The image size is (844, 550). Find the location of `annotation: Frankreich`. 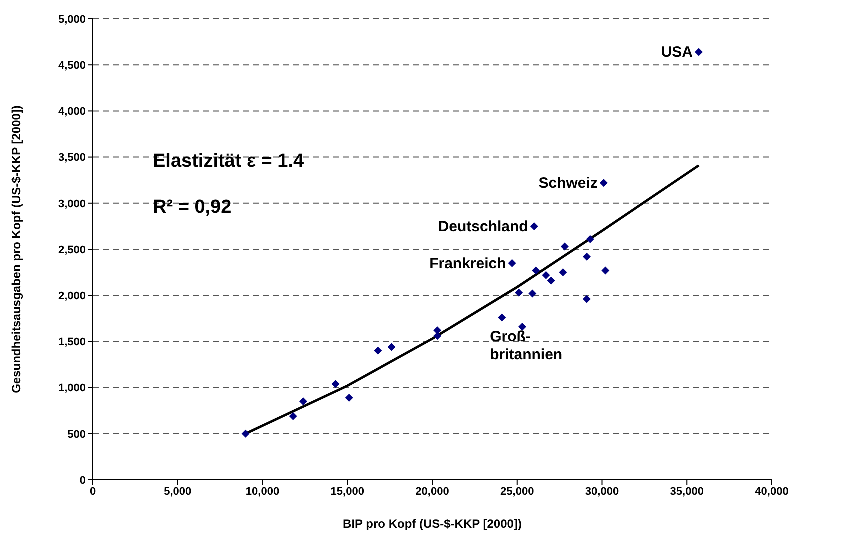

annotation: Frankreich is located at coordinates (468, 263).